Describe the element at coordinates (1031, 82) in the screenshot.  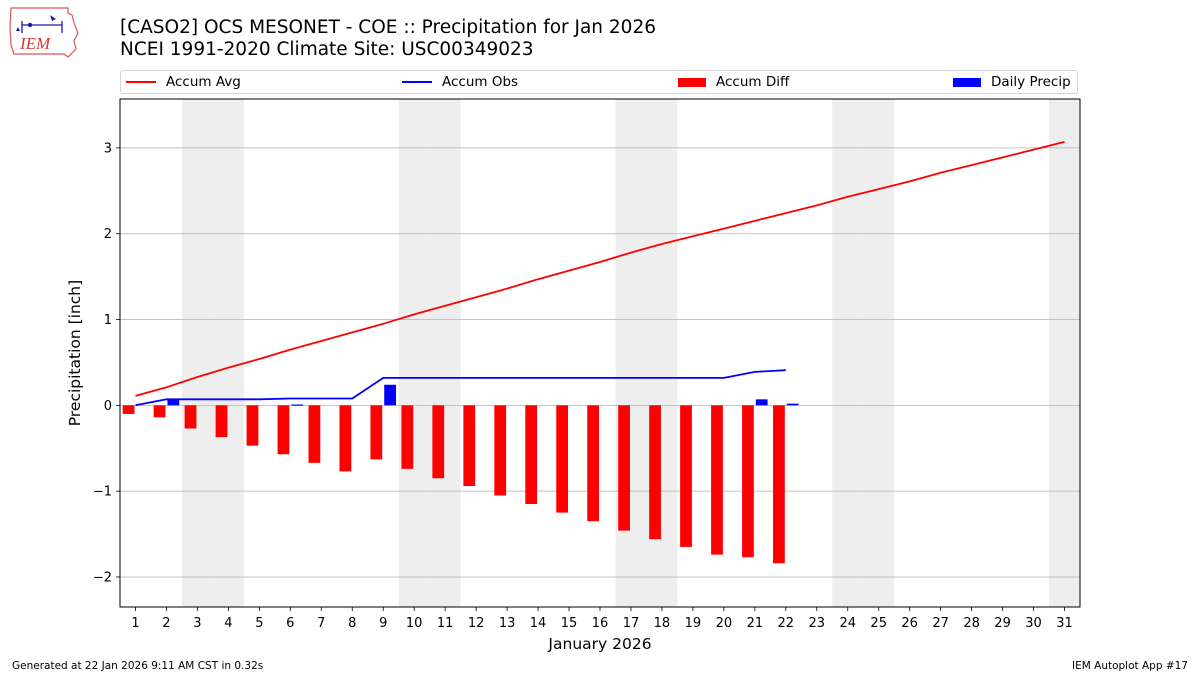
I see `legend-daily-precip-label: Daily Precip` at that location.